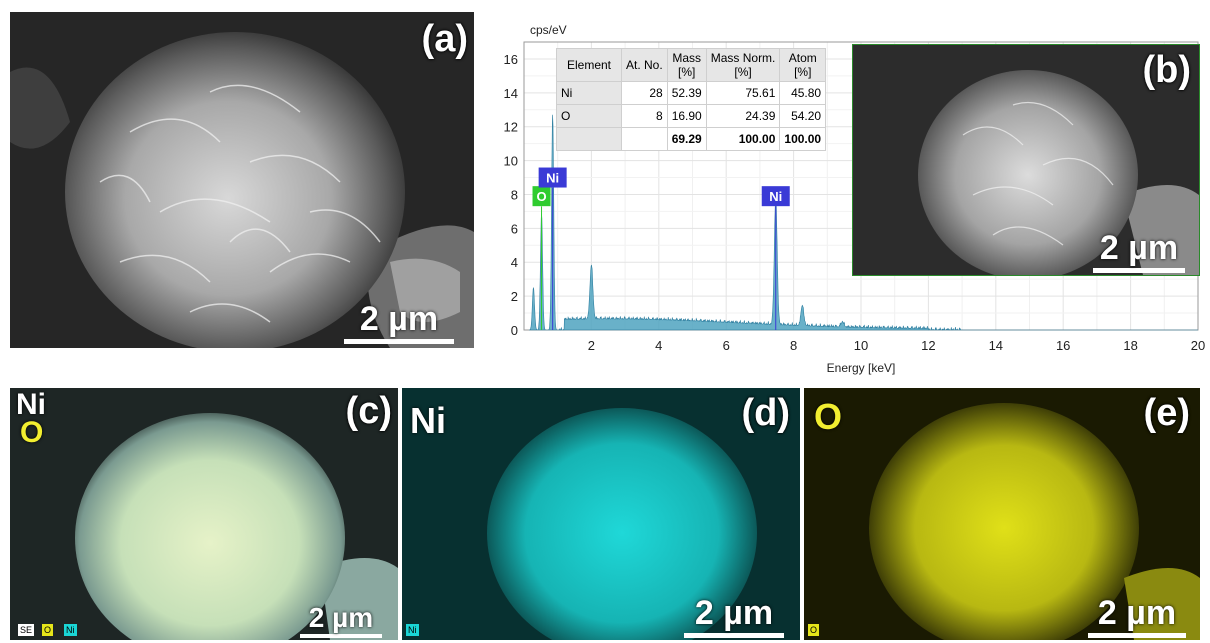 Image resolution: width=1210 pixels, height=643 pixels. What do you see at coordinates (589, 93) in the screenshot?
I see `cell: Ni` at bounding box center [589, 93].